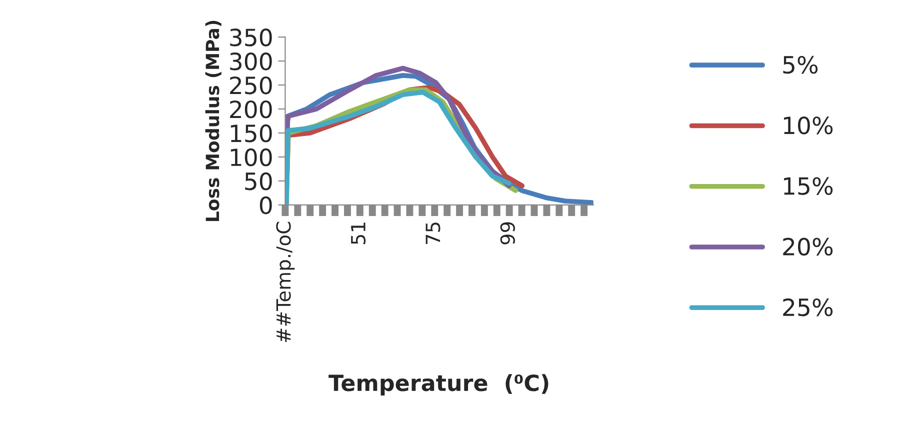 Image resolution: width=920 pixels, height=426 pixels. I want to click on y-tick-label: 0, so click(266, 205).